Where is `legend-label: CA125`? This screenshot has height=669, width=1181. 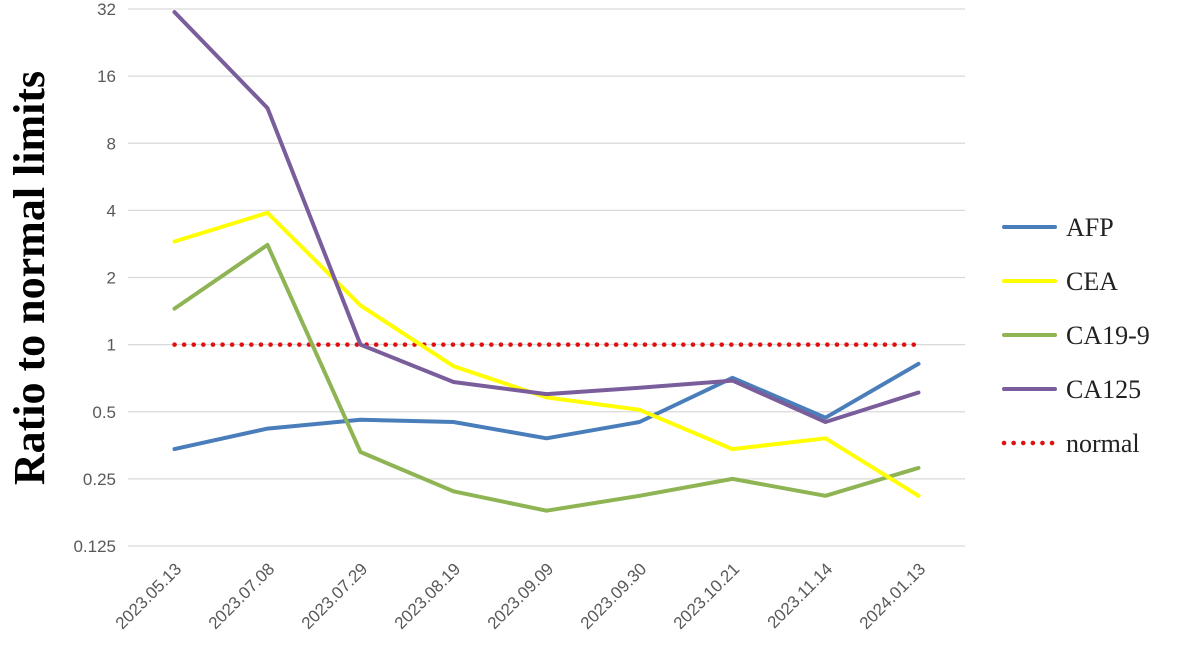 legend-label: CA125 is located at coordinates (1103, 389).